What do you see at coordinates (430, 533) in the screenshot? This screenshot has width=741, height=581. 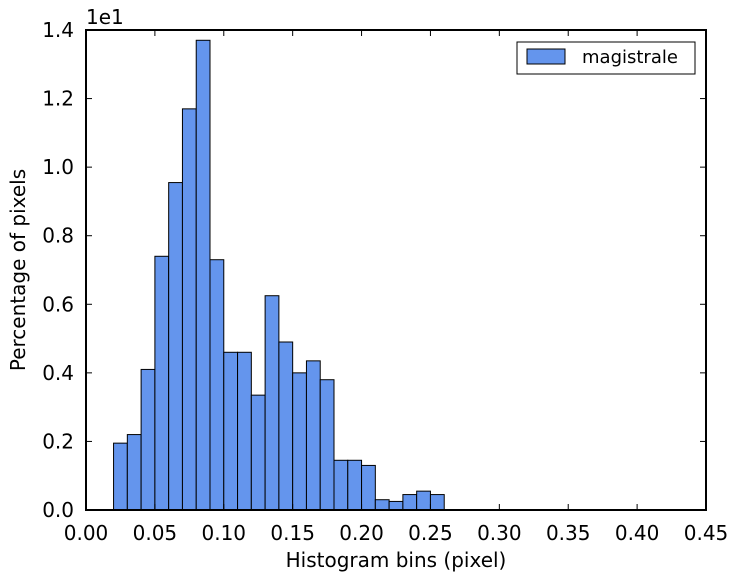 I see `x-tick-label: 0.25` at bounding box center [430, 533].